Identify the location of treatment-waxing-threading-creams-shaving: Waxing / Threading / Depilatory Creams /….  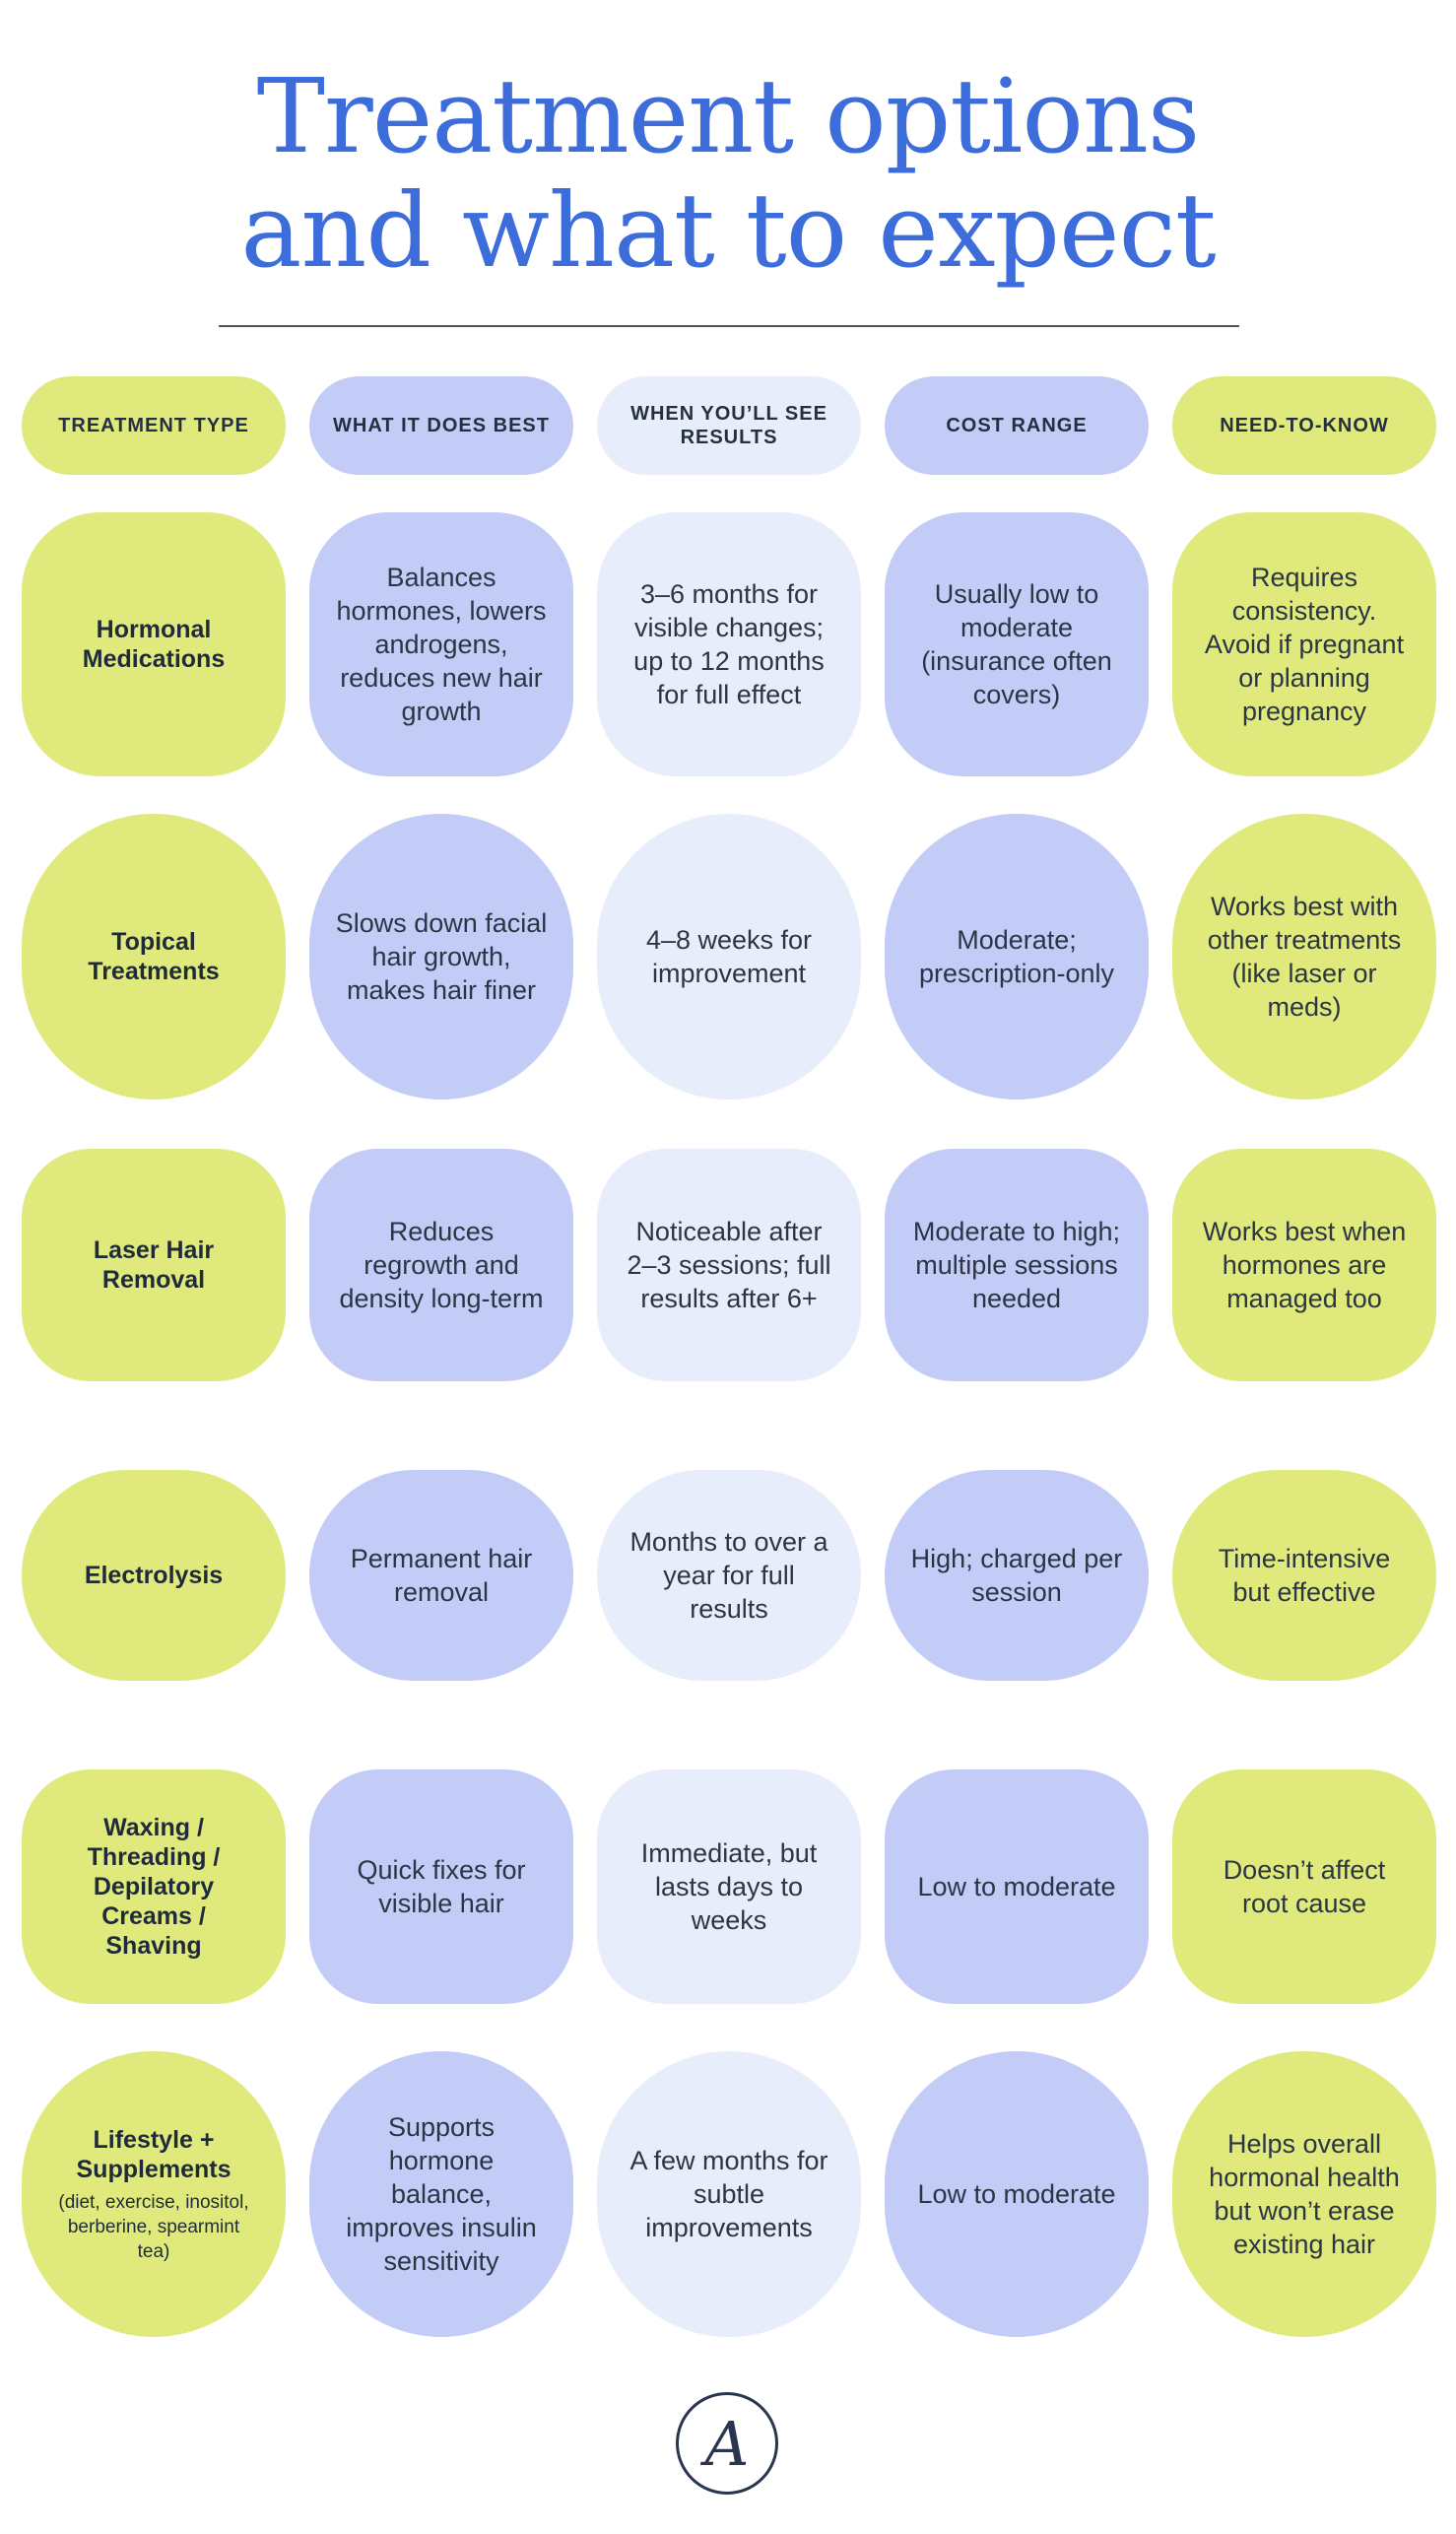
(154, 1886).